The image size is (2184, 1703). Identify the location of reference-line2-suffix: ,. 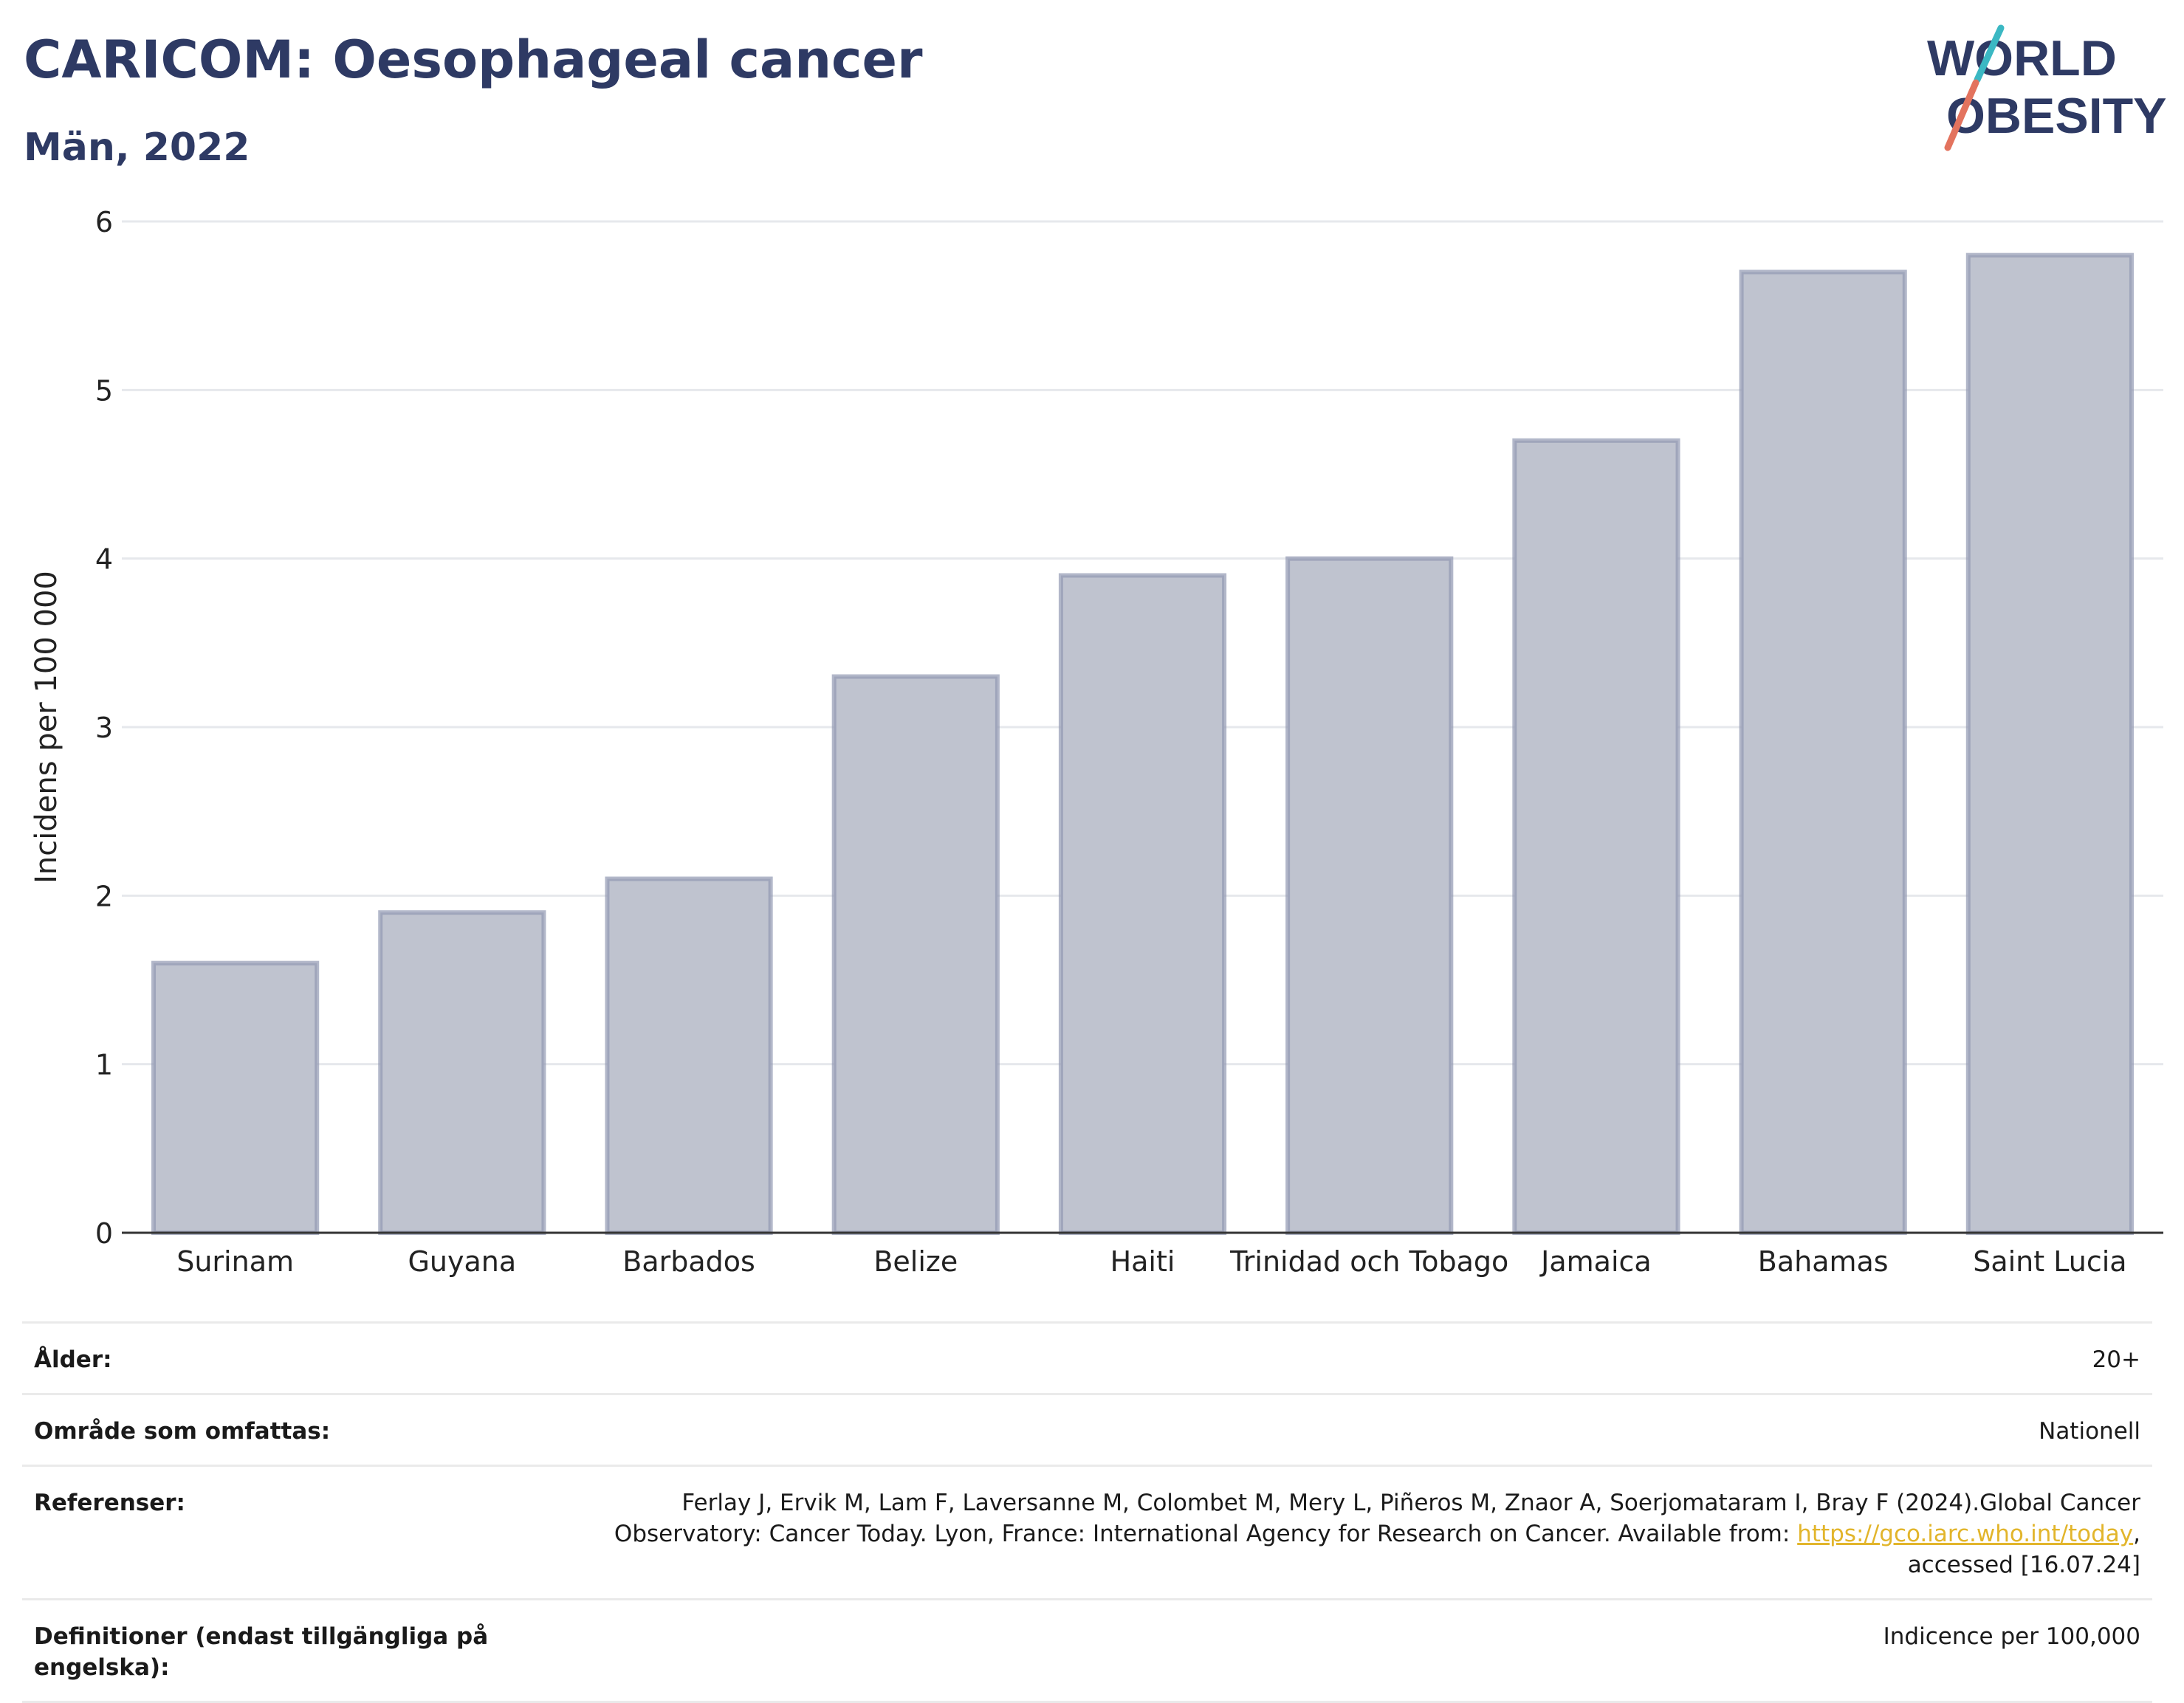
(2137, 1534).